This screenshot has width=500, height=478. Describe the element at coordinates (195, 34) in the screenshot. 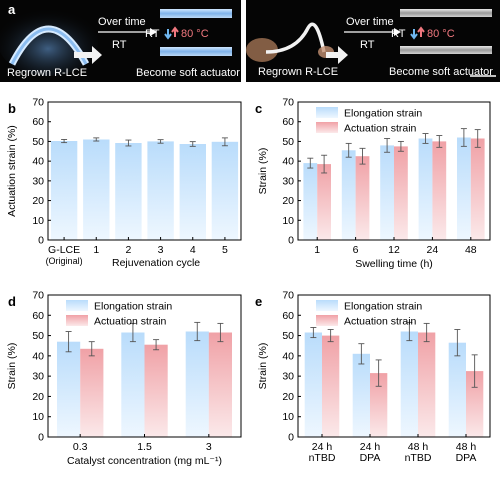

I see `label-cycle-temp: 80 °C` at that location.